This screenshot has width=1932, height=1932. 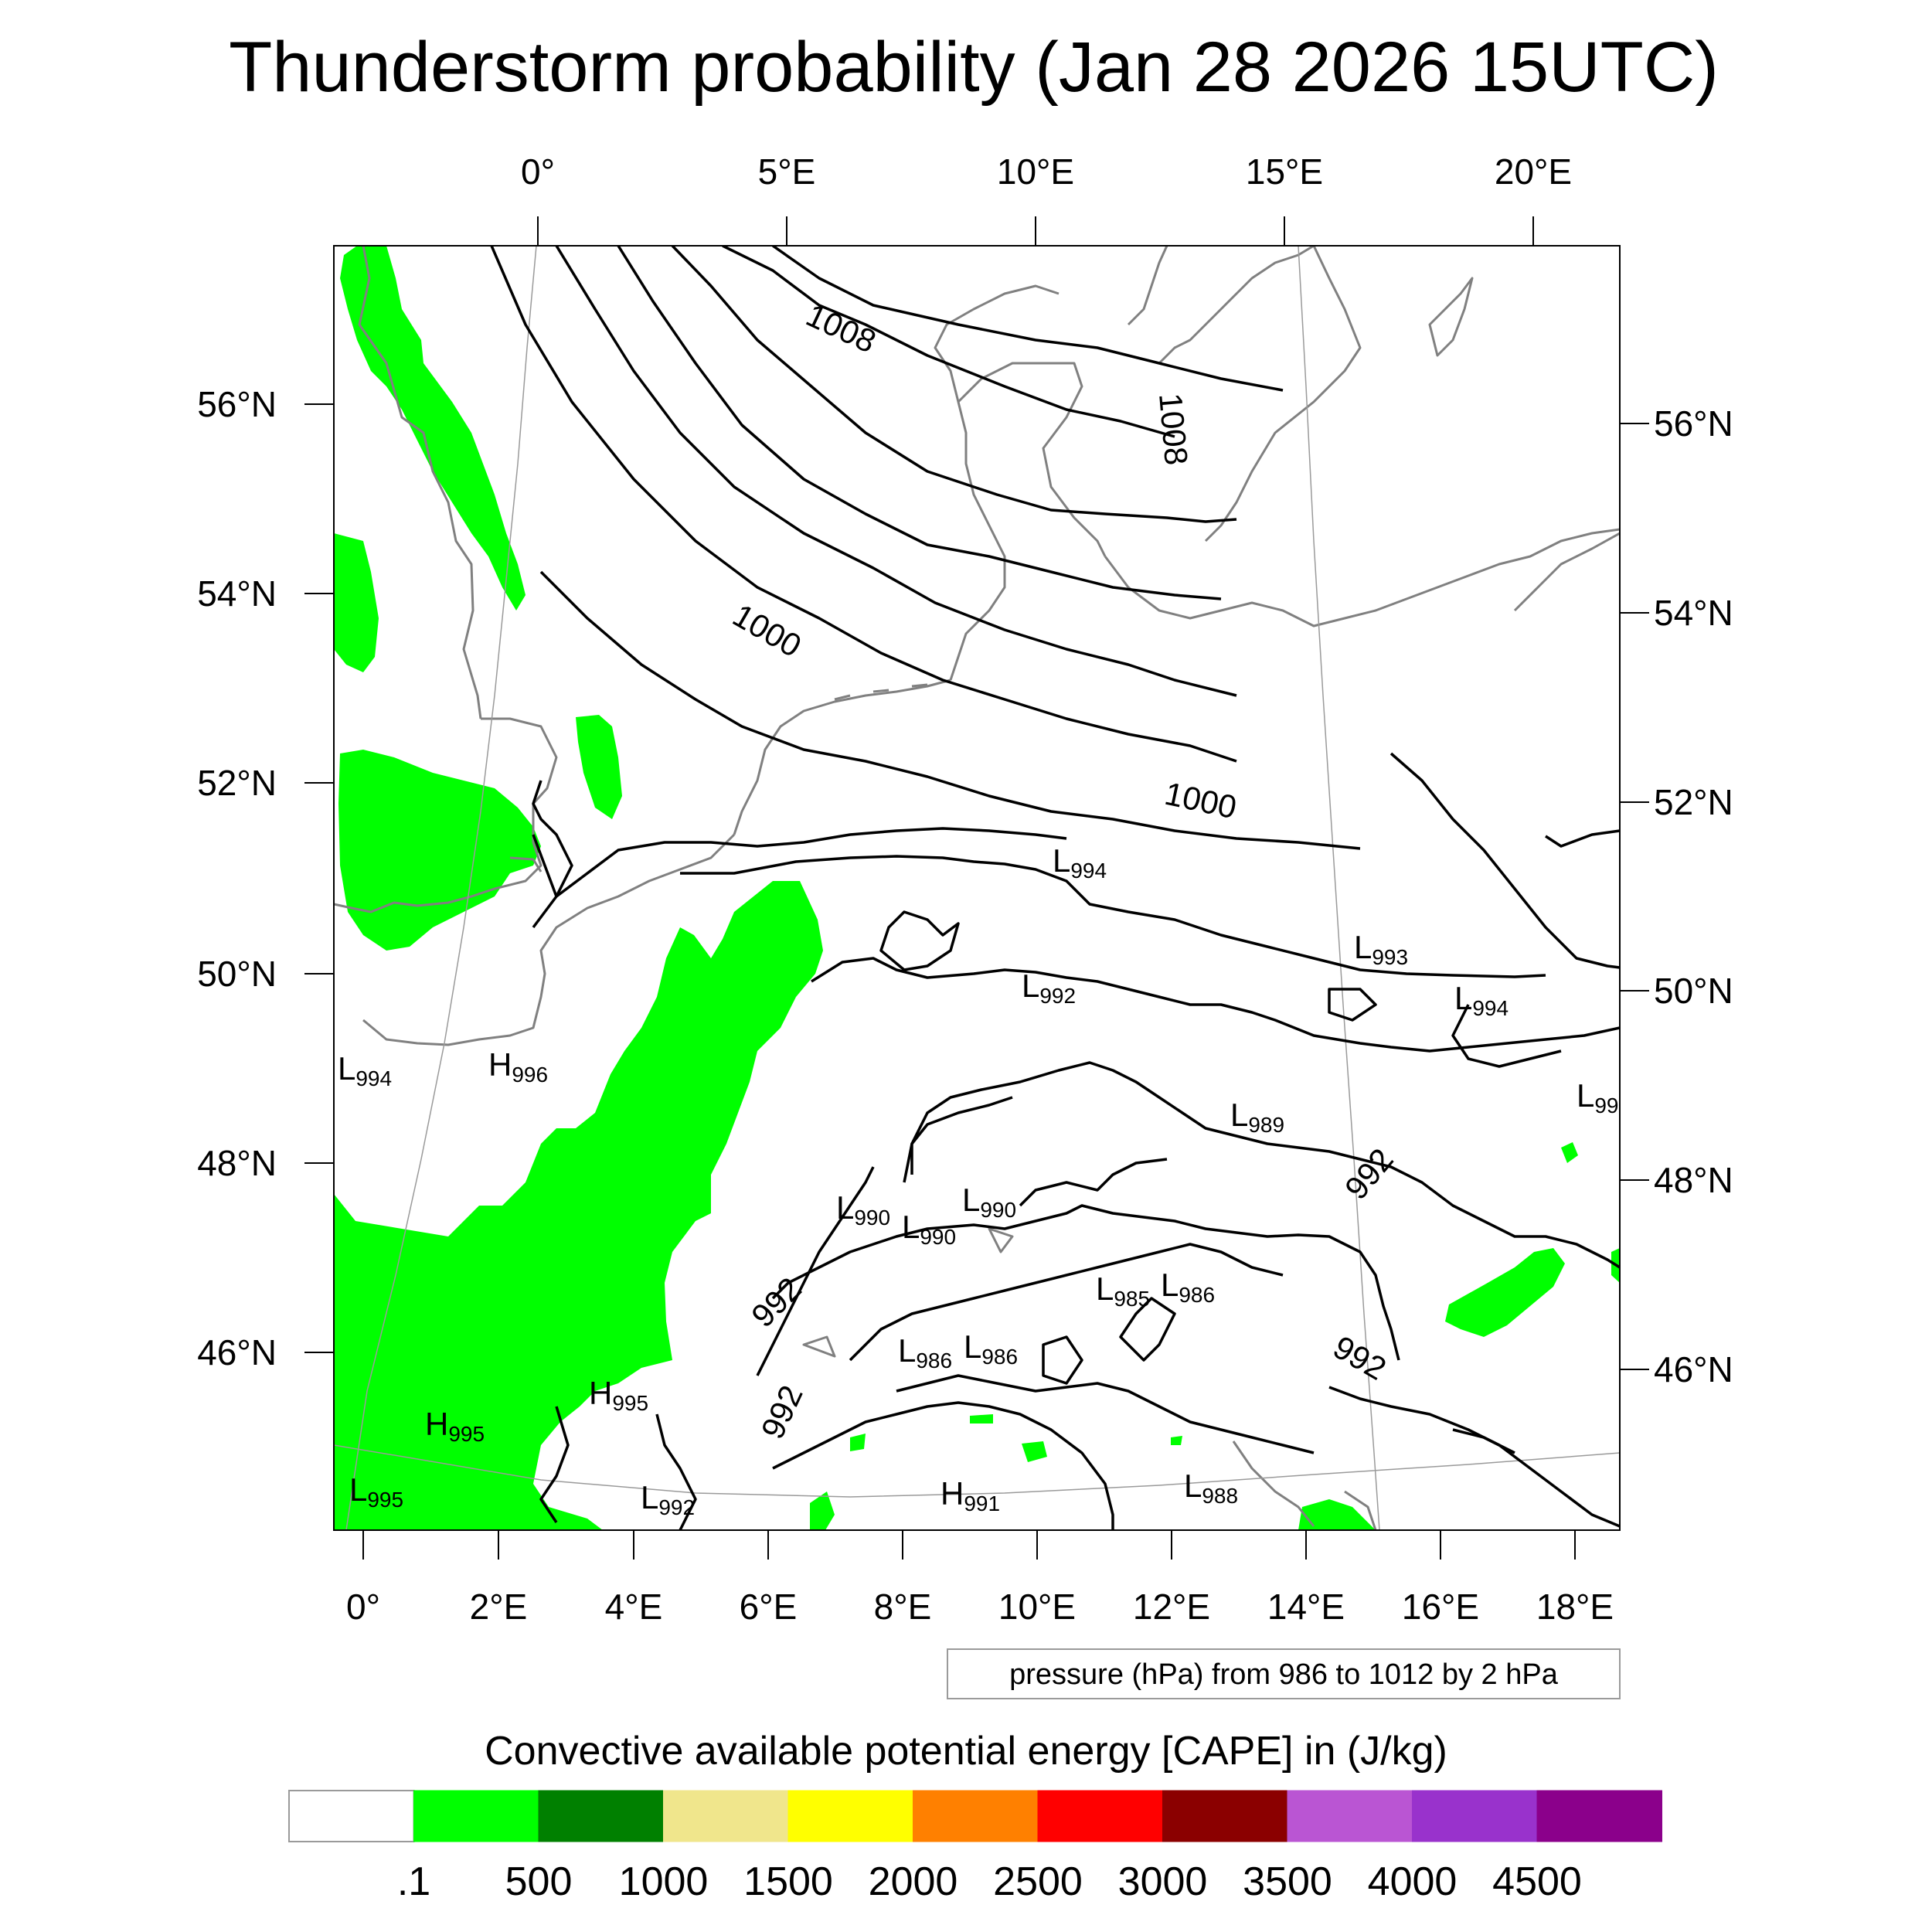 What do you see at coordinates (1694, 424) in the screenshot?
I see `right-lat-label: 56°N` at bounding box center [1694, 424].